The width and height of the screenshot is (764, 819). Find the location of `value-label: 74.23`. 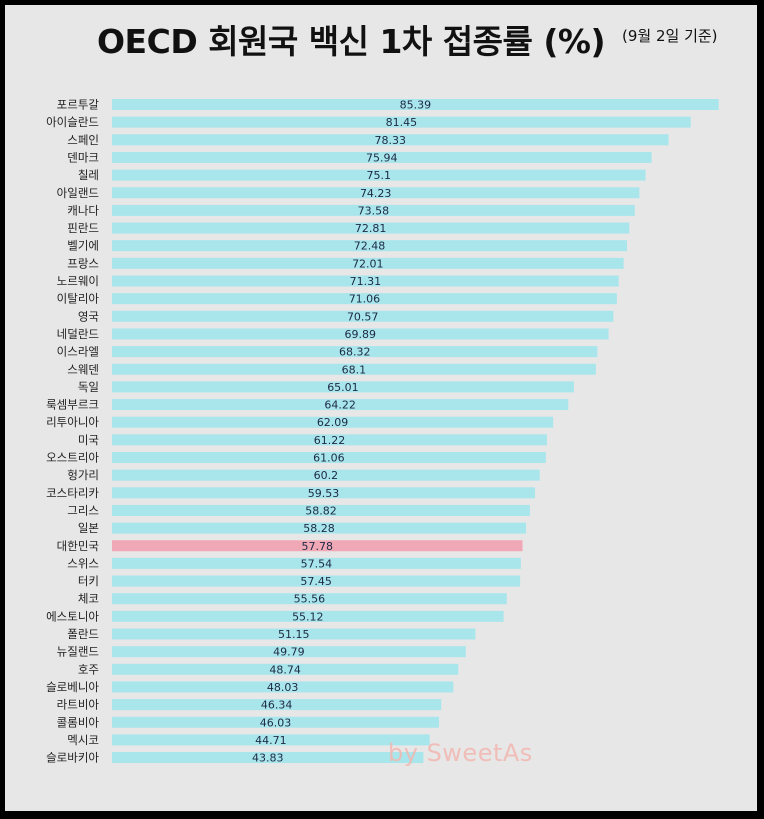

value-label: 74.23 is located at coordinates (376, 193).